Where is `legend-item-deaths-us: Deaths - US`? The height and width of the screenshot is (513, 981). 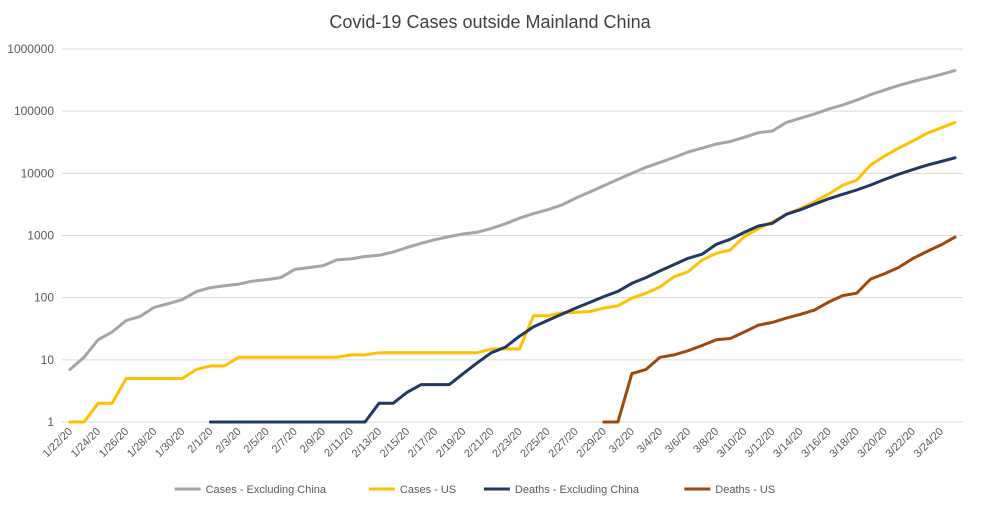 legend-item-deaths-us: Deaths - US is located at coordinates (729, 490).